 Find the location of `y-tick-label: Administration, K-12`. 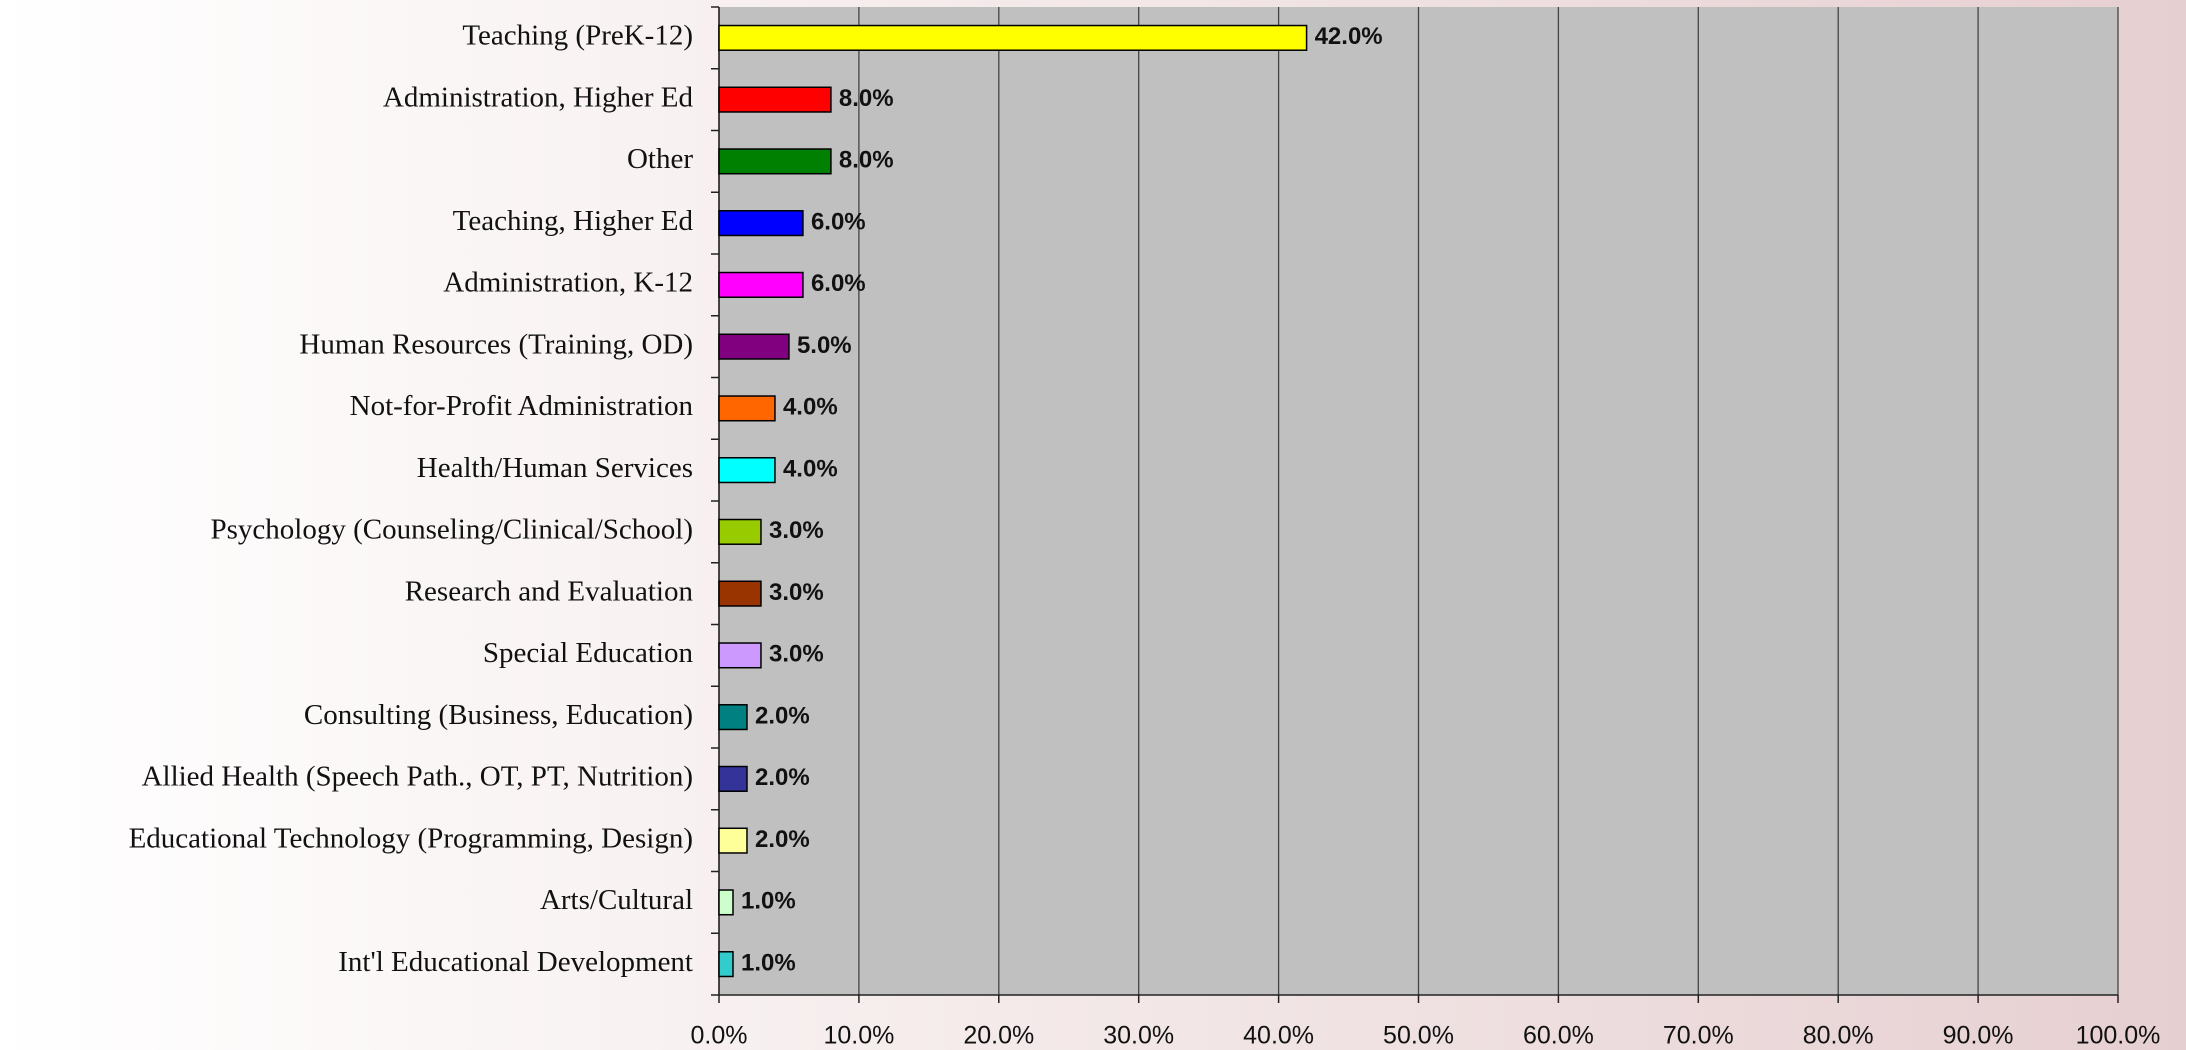

y-tick-label: Administration, K-12 is located at coordinates (568, 283).